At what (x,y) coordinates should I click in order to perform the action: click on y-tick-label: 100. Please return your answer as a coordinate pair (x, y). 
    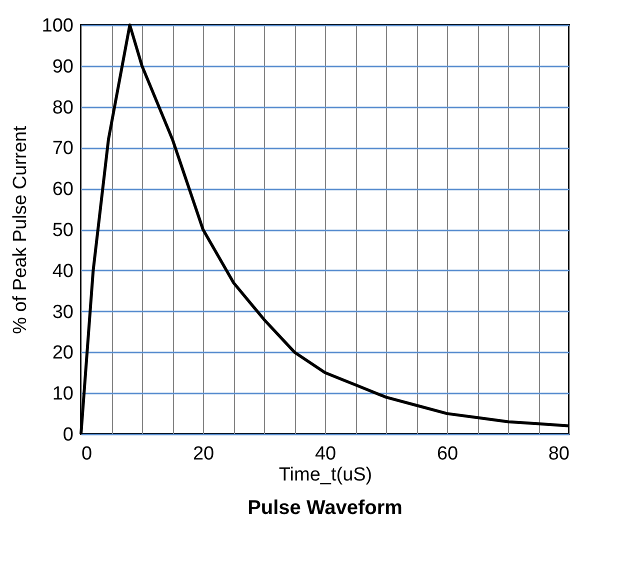
    Looking at the image, I should click on (58, 26).